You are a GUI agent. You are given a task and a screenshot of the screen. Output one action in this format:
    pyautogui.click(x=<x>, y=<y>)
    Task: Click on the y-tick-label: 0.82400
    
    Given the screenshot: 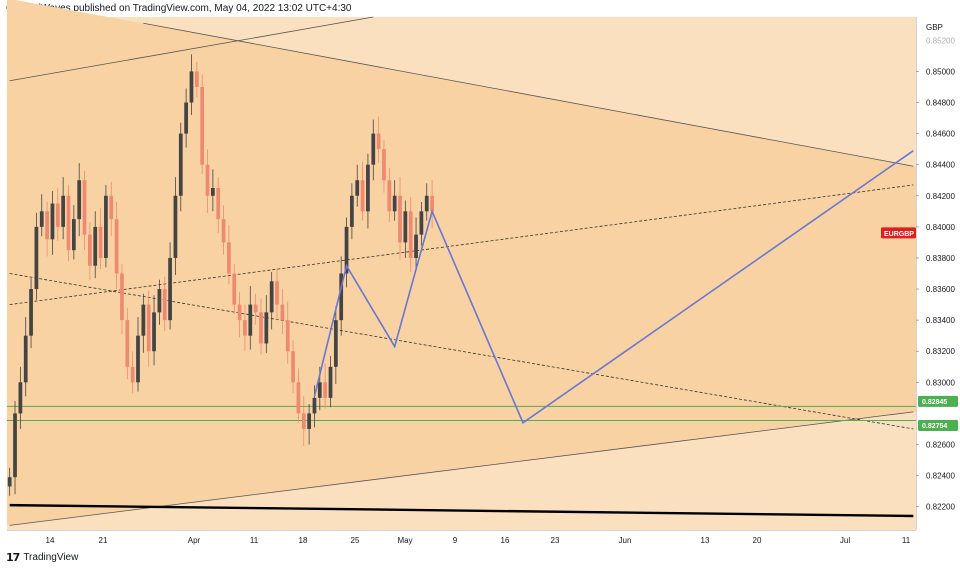 What is the action you would take?
    pyautogui.click(x=940, y=476)
    